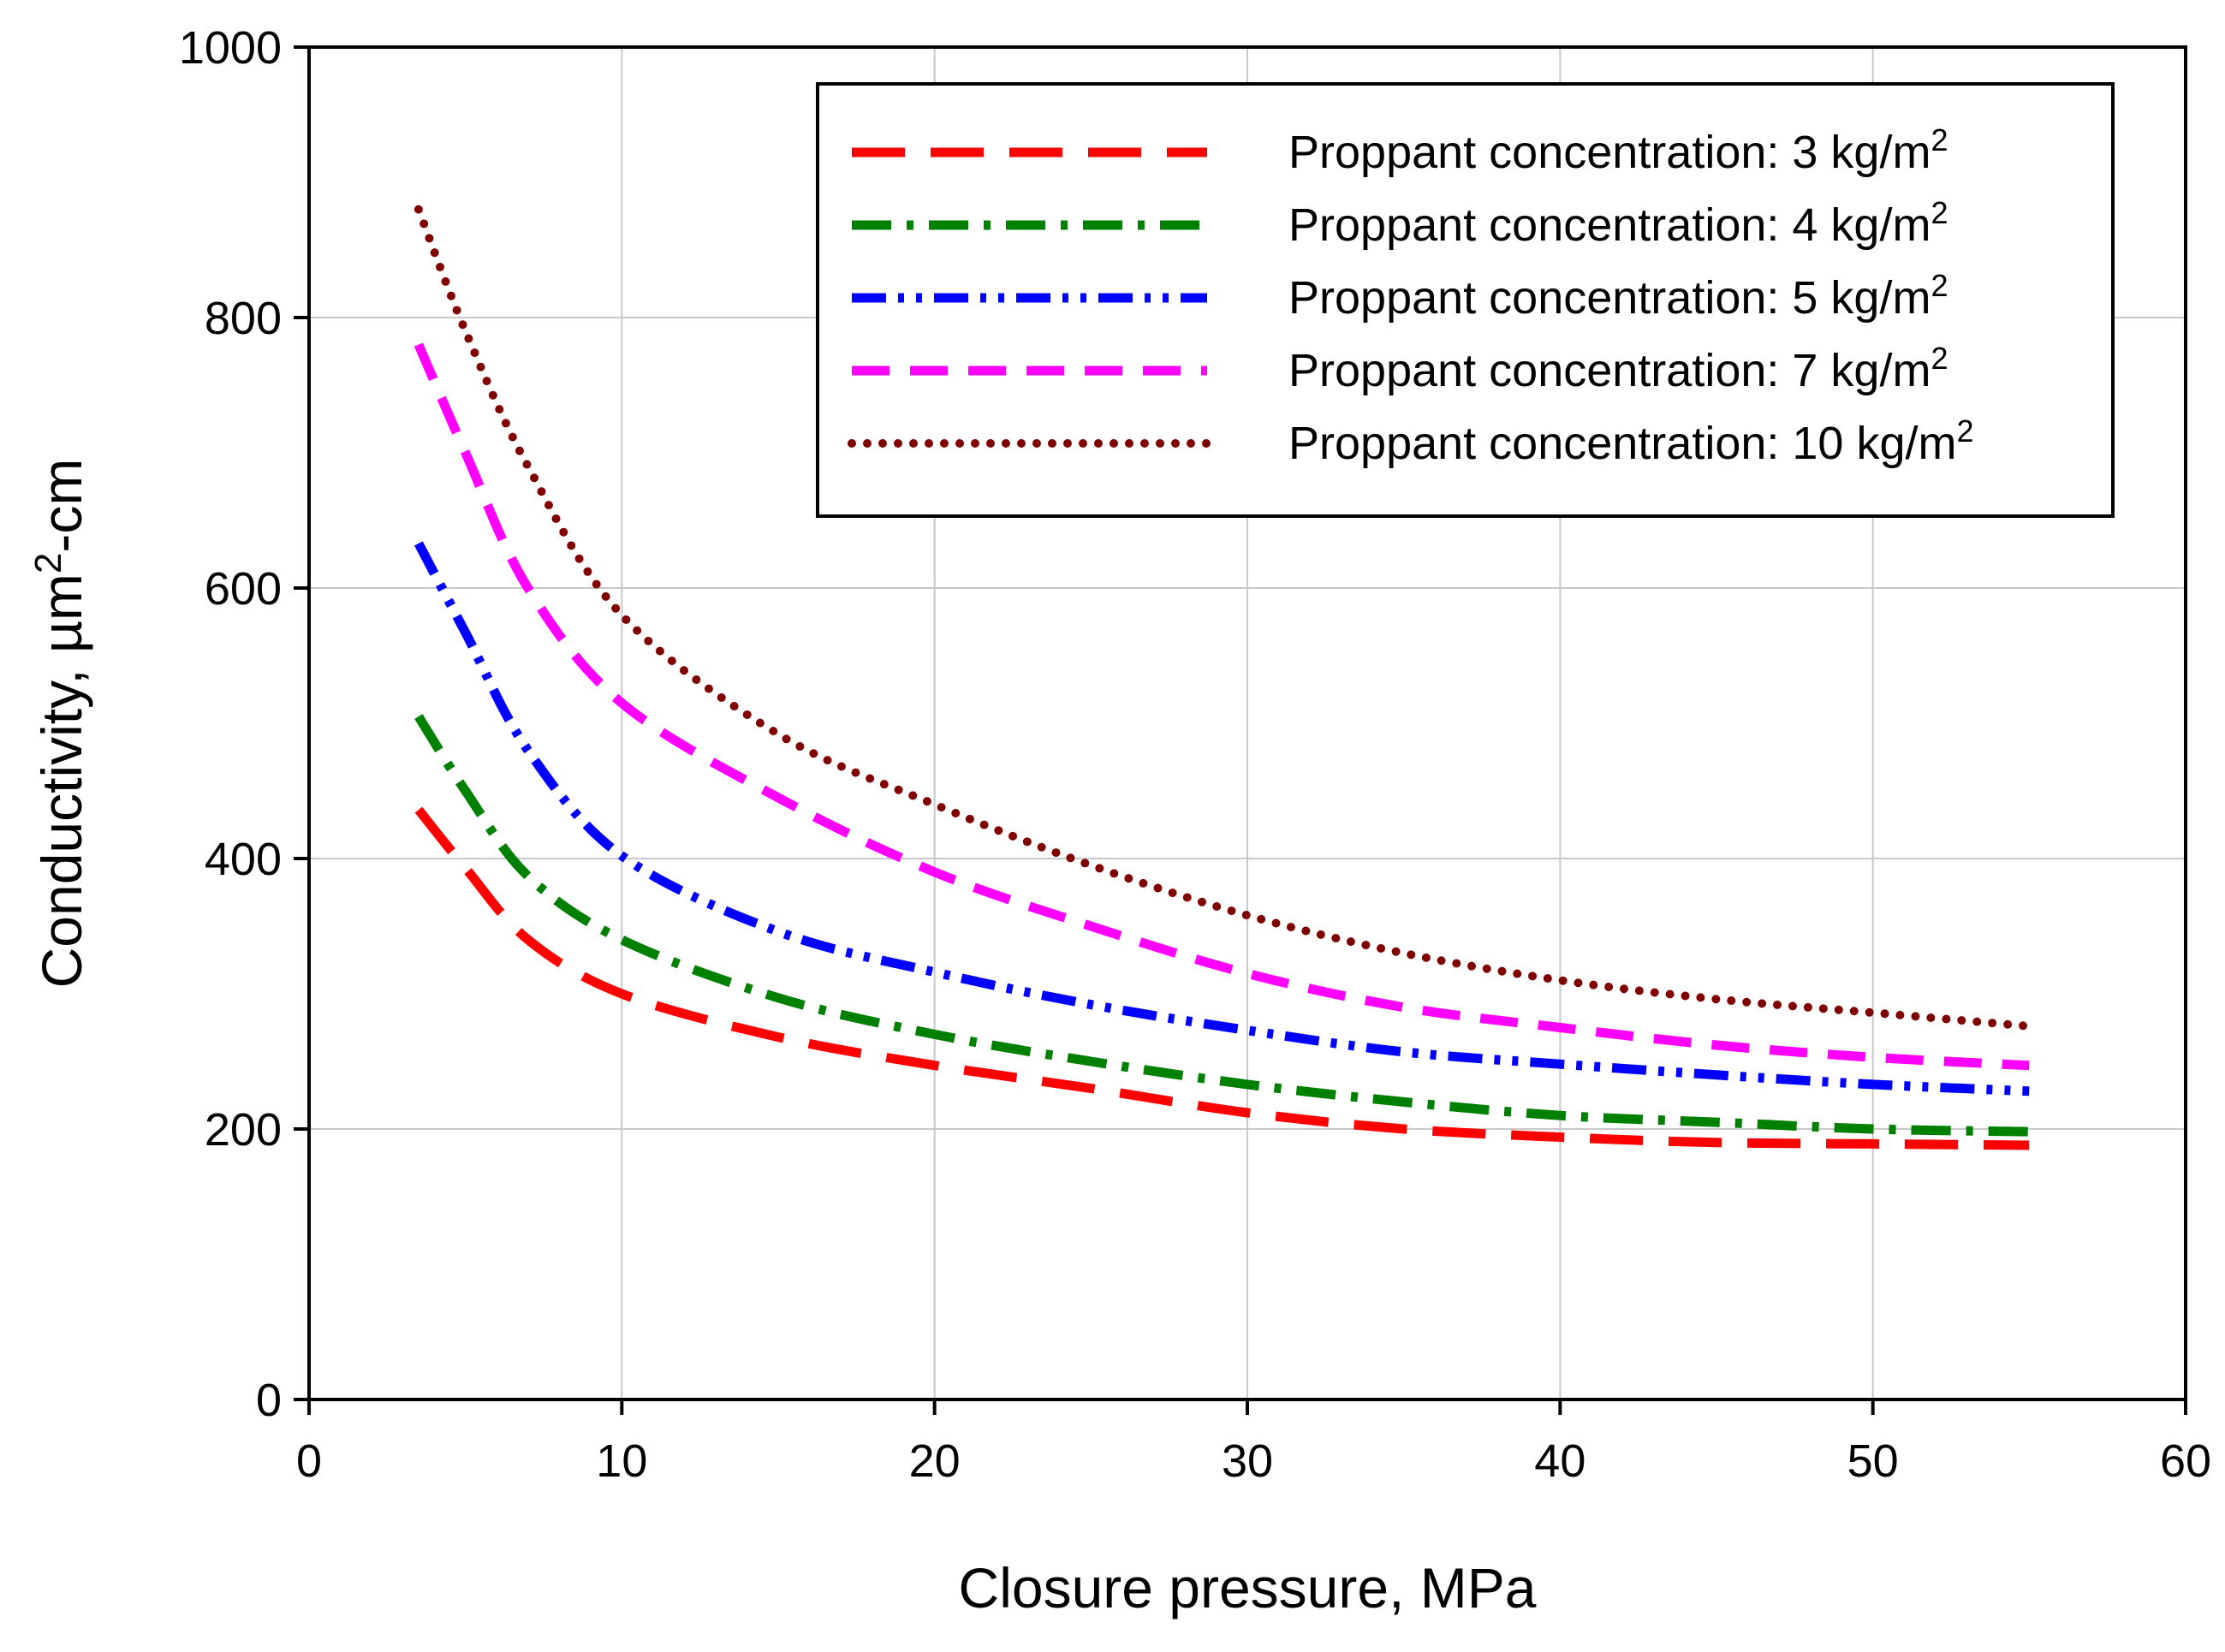 This screenshot has height=1652, width=2225. Describe the element at coordinates (1873, 1461) in the screenshot. I see `x-tick-label: 50` at that location.